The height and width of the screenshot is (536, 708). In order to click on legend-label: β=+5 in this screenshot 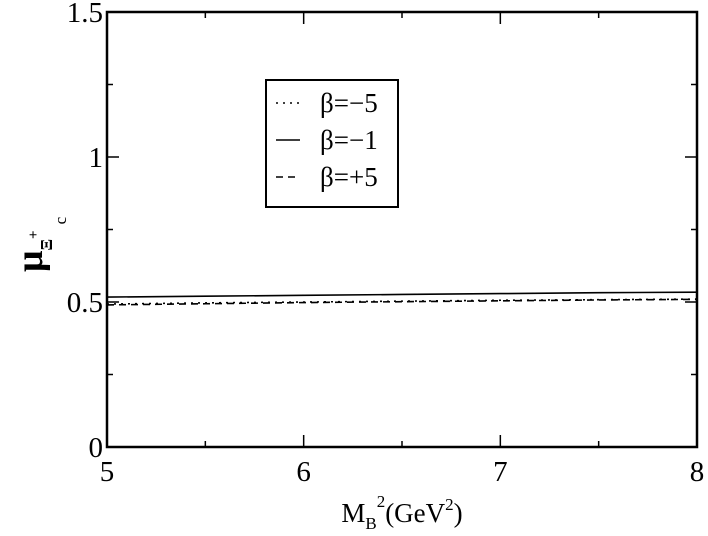, I will do `click(349, 177)`.